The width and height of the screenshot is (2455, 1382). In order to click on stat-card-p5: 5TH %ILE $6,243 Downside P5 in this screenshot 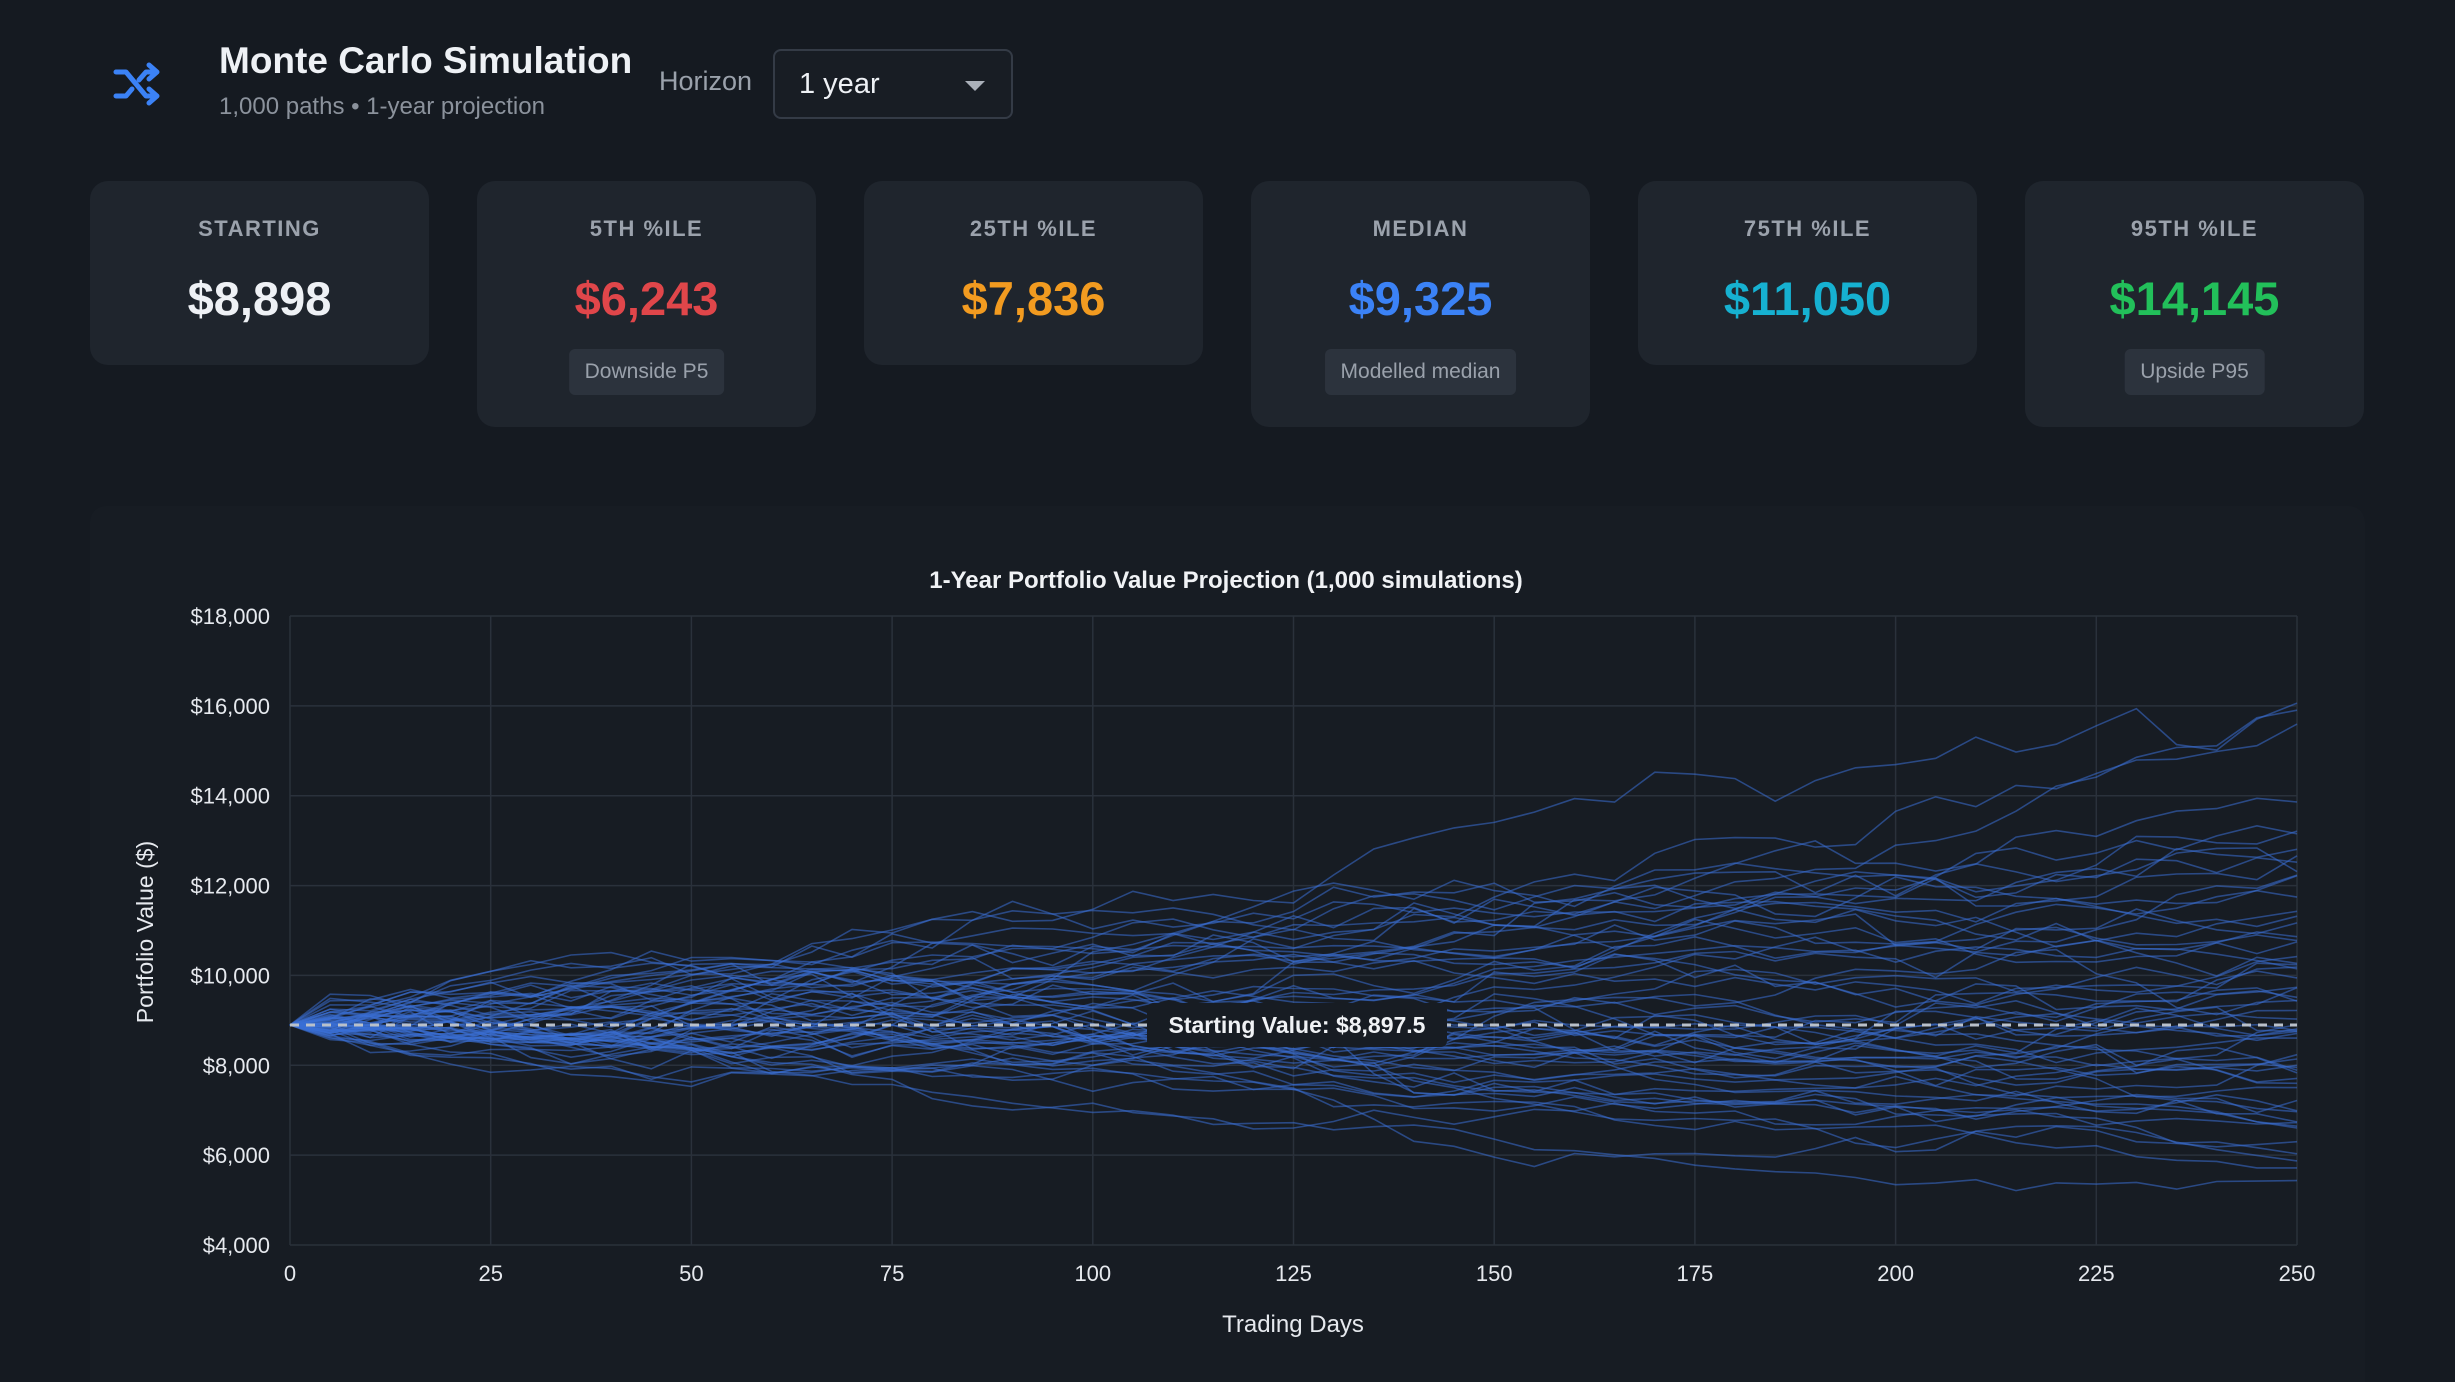, I will do `click(646, 304)`.